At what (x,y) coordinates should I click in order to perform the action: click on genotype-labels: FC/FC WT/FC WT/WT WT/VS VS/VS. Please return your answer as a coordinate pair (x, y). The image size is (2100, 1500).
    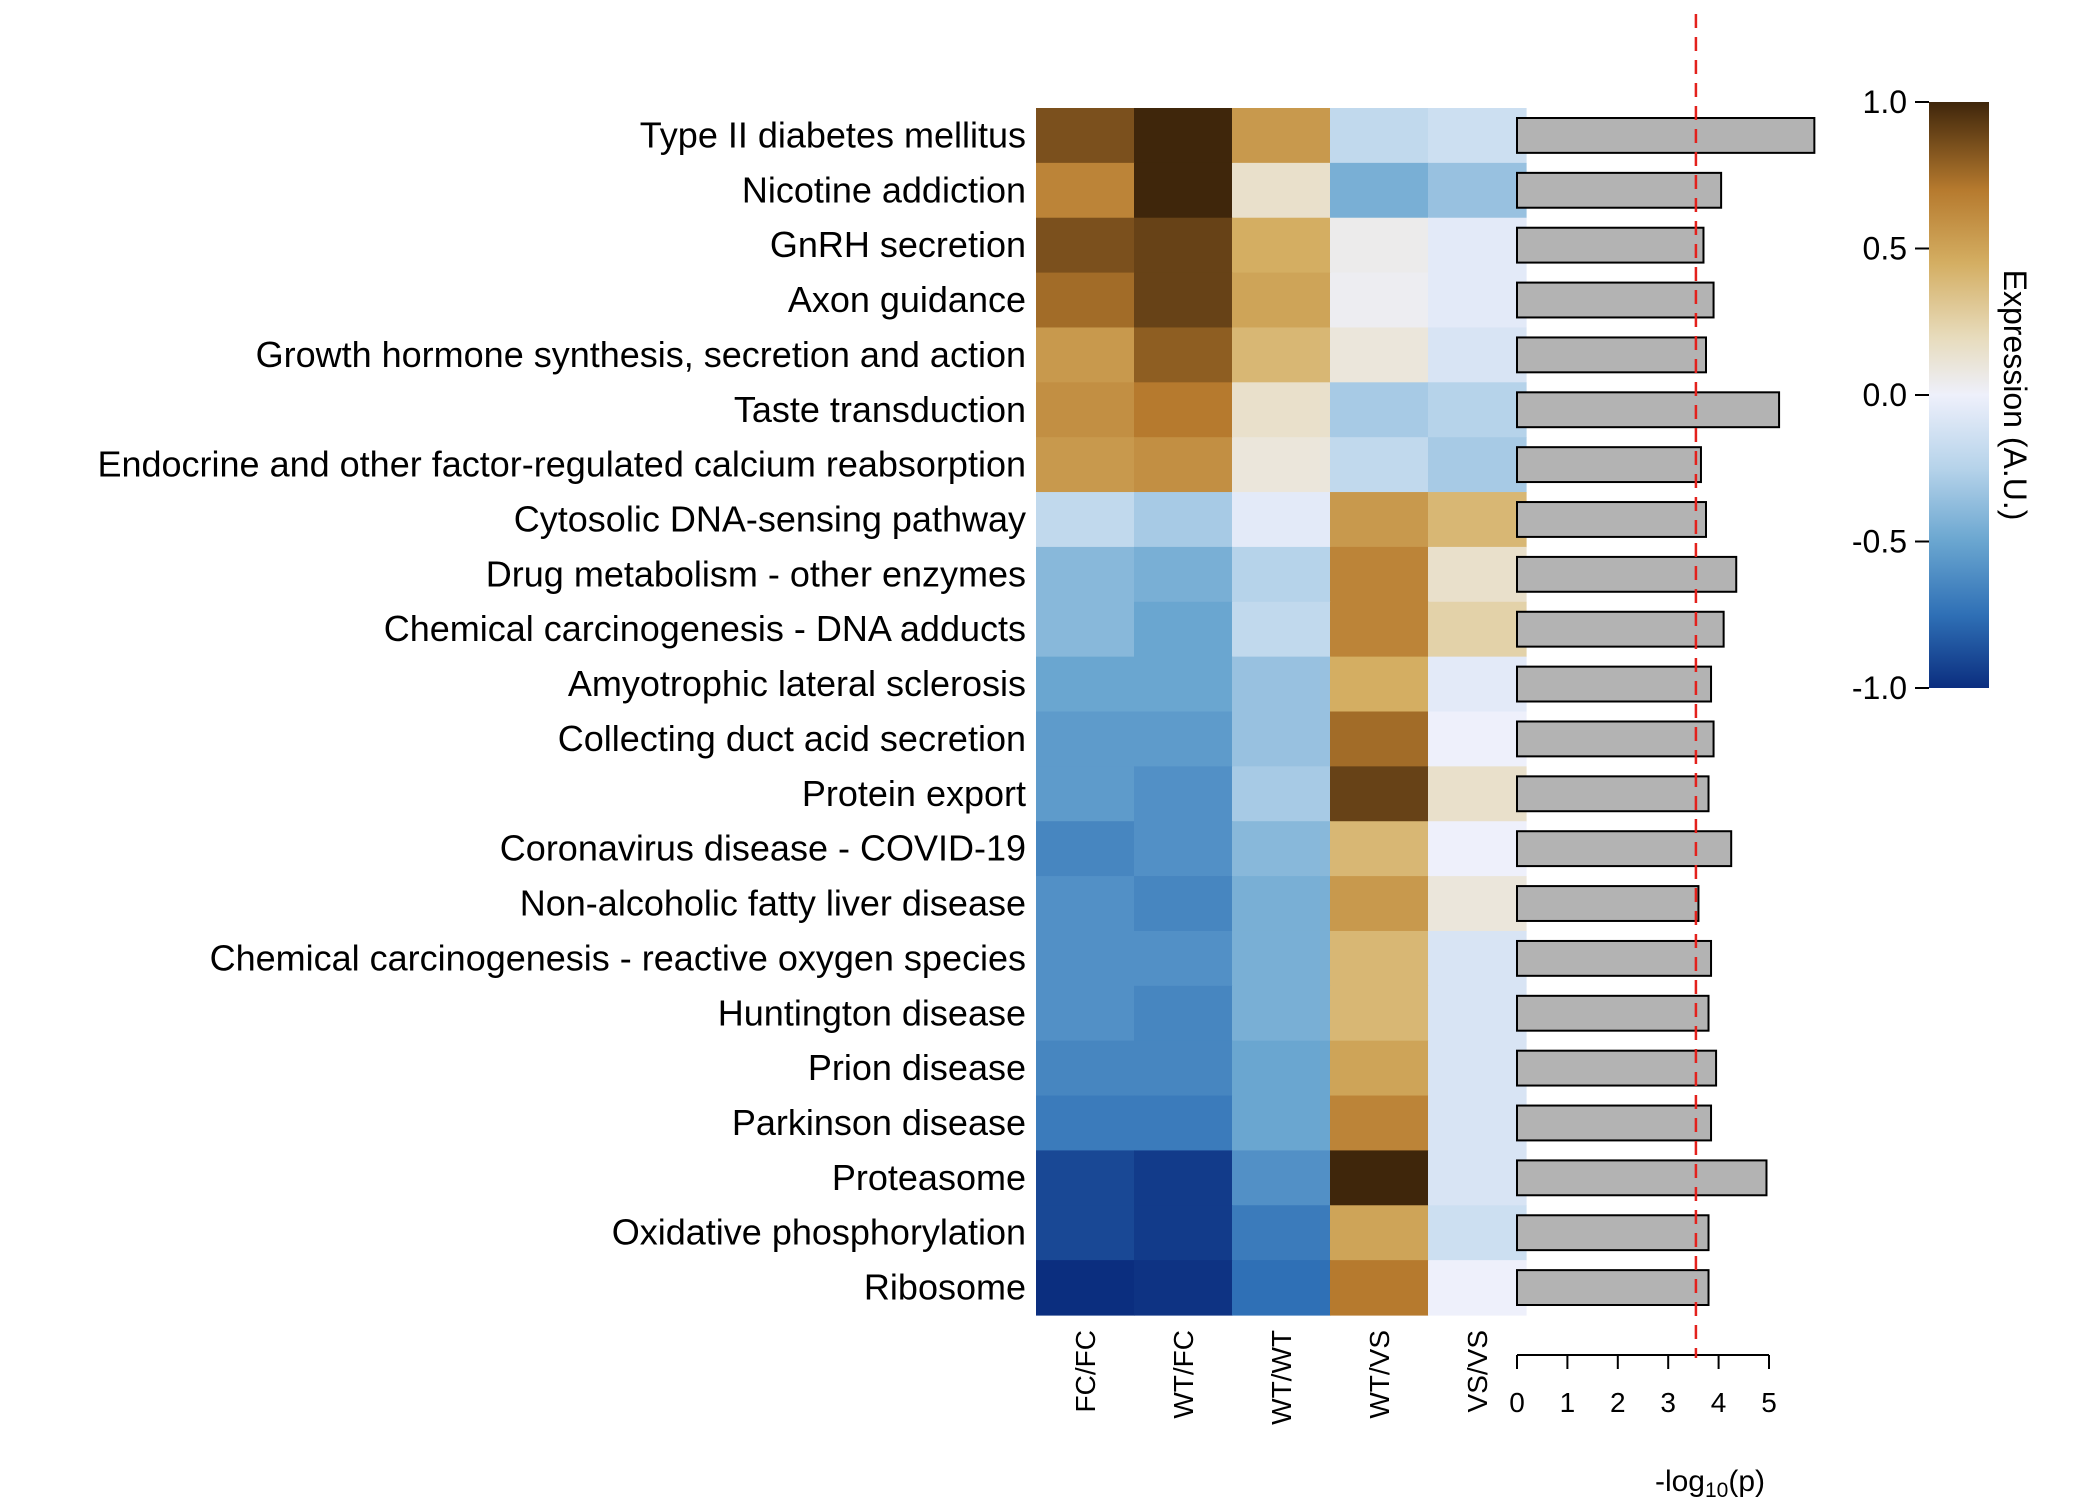
    Looking at the image, I should click on (1281, 1377).